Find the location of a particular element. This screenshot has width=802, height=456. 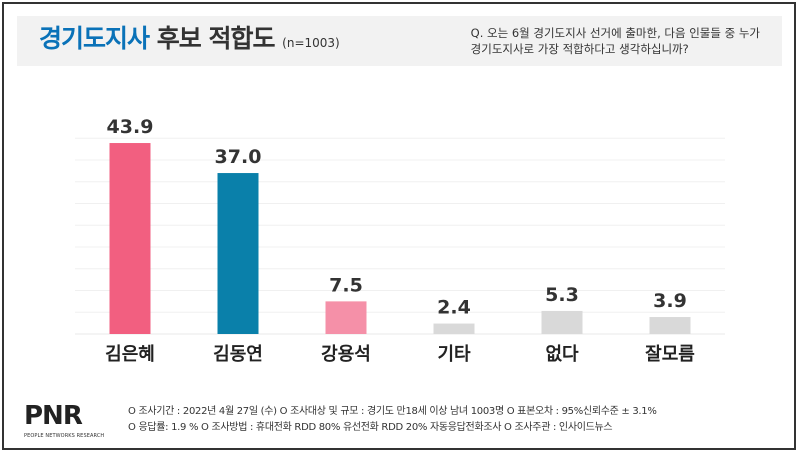

chart-title: 경기도지사 후보 적합도 (n=1003) is located at coordinates (189, 41).